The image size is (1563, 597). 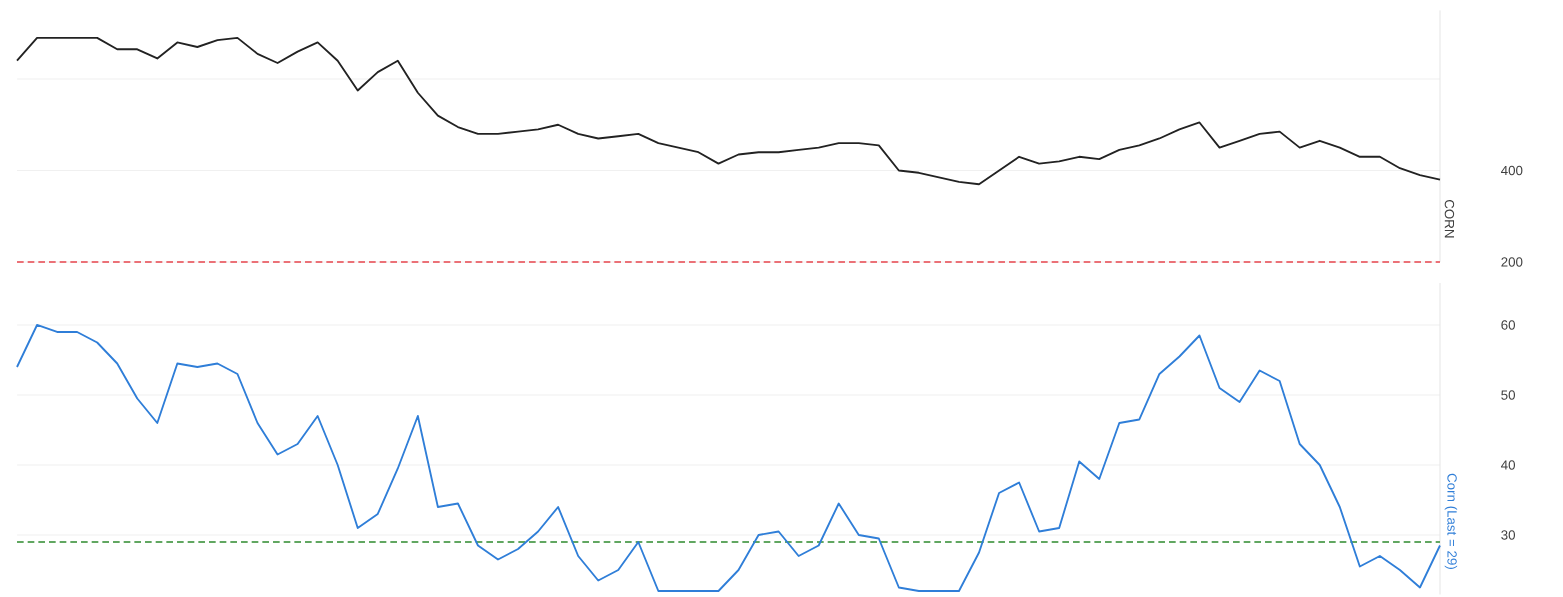 What do you see at coordinates (1451, 521) in the screenshot?
I see `y-axis-title: Corn (Last = 29)` at bounding box center [1451, 521].